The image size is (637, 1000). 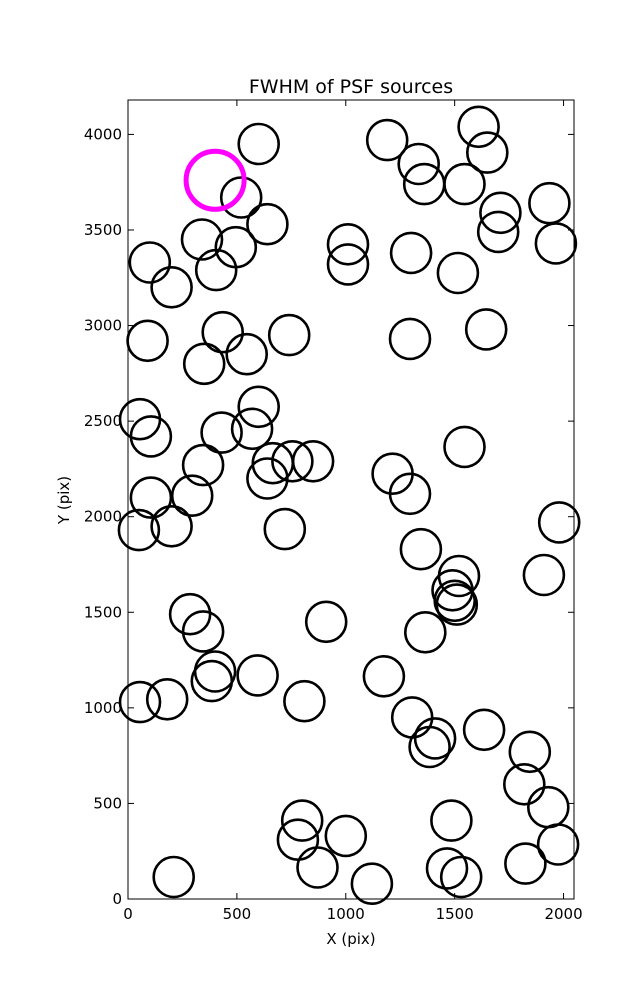 I want to click on y-tick-label: 500, so click(x=107, y=803).